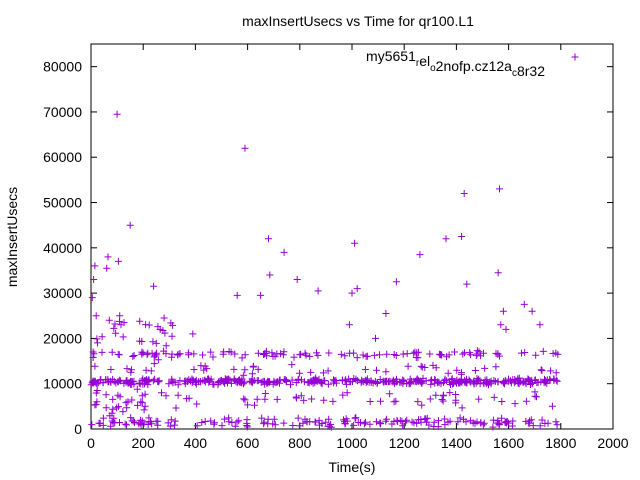  What do you see at coordinates (352, 467) in the screenshot?
I see `x-axis-title: Time(s)` at bounding box center [352, 467].